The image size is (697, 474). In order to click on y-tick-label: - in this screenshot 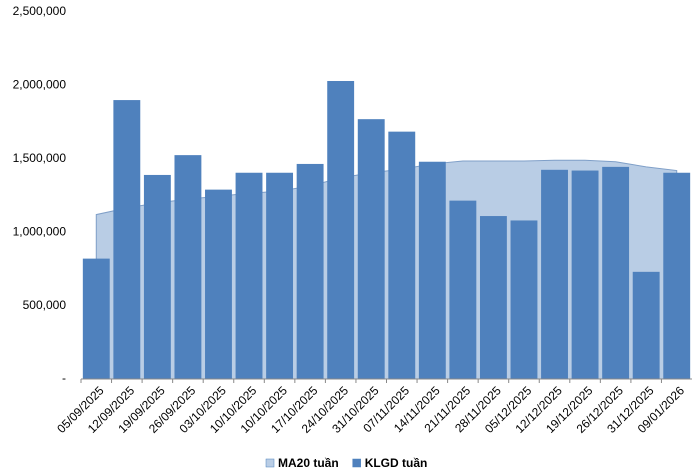, I will do `click(64, 378)`.